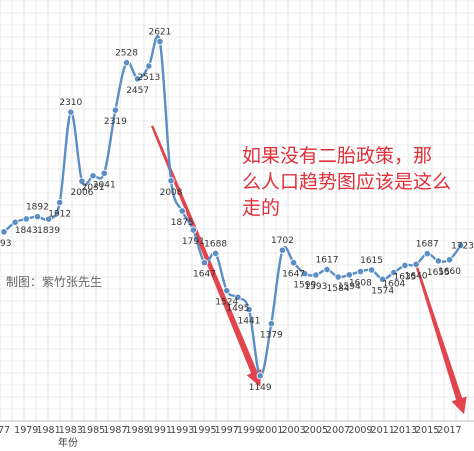  What do you see at coordinates (159, 33) in the screenshot?
I see `data-label: 2621` at bounding box center [159, 33].